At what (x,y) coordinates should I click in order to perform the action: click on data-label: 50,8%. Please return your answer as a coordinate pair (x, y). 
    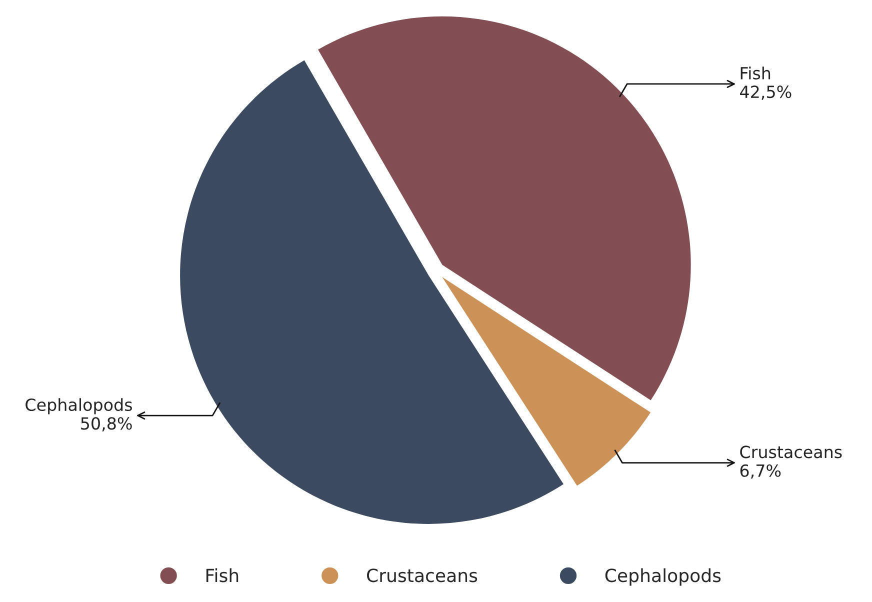
    Looking at the image, I should click on (106, 424).